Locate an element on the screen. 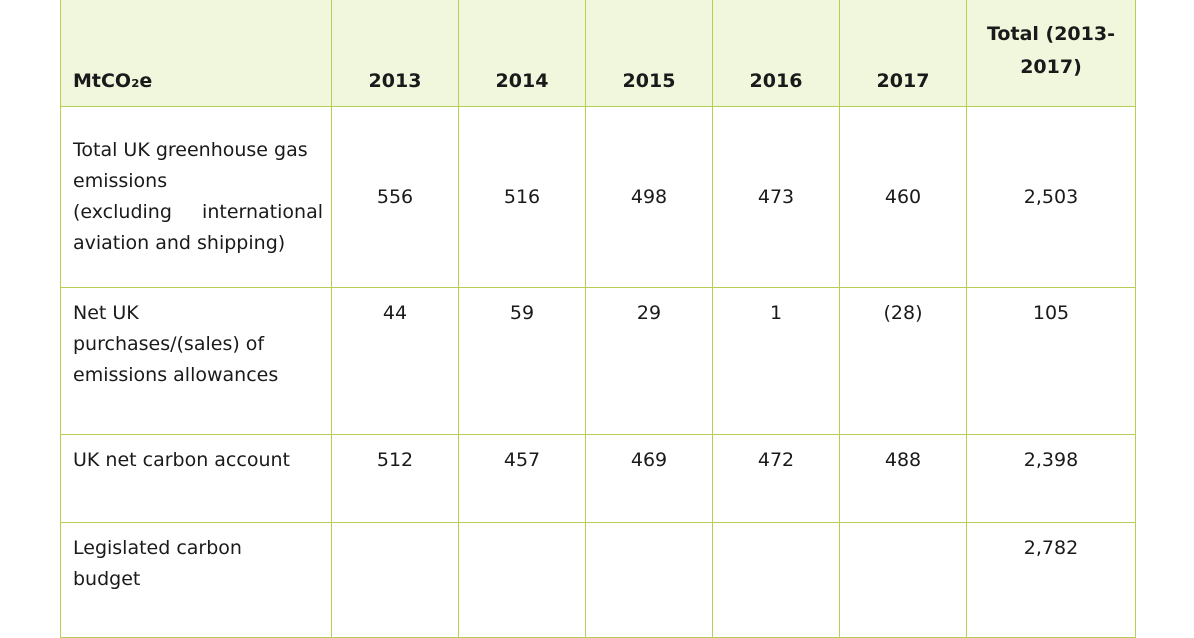  row-label-line: UK net carbon account is located at coordinates (181, 460).